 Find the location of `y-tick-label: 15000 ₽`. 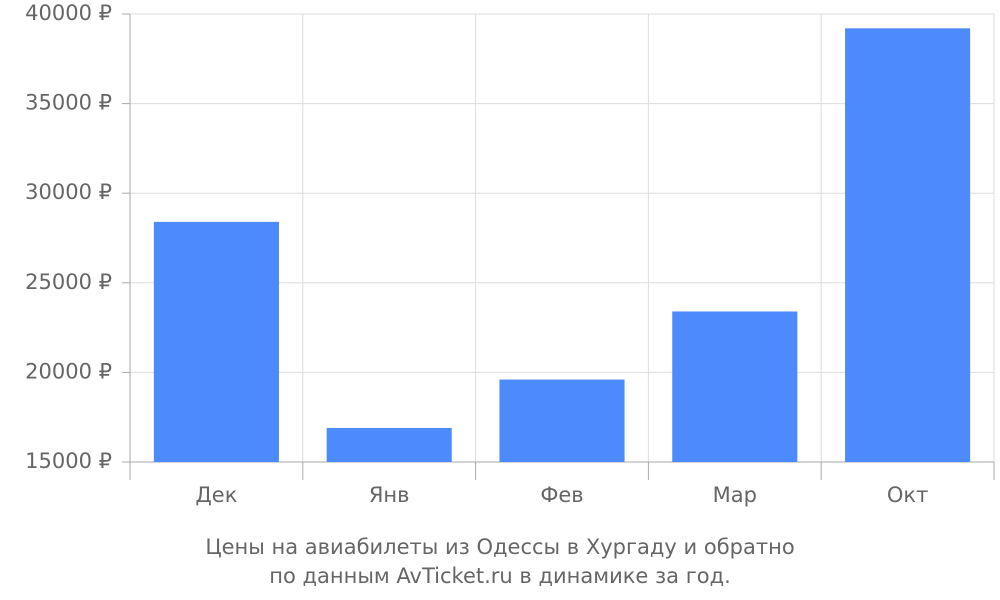

y-tick-label: 15000 ₽ is located at coordinates (68, 461).